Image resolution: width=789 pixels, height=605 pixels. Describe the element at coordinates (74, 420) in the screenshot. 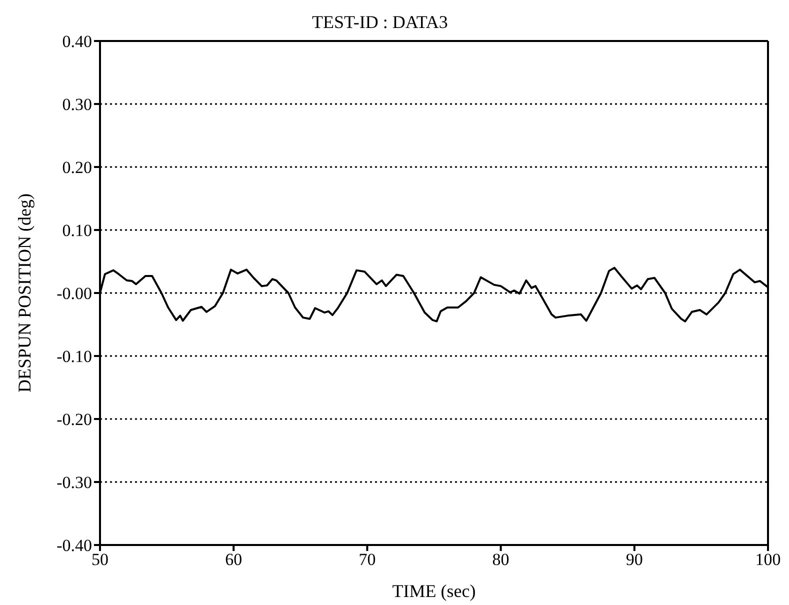

I see `y-tick-label: -0.20` at that location.